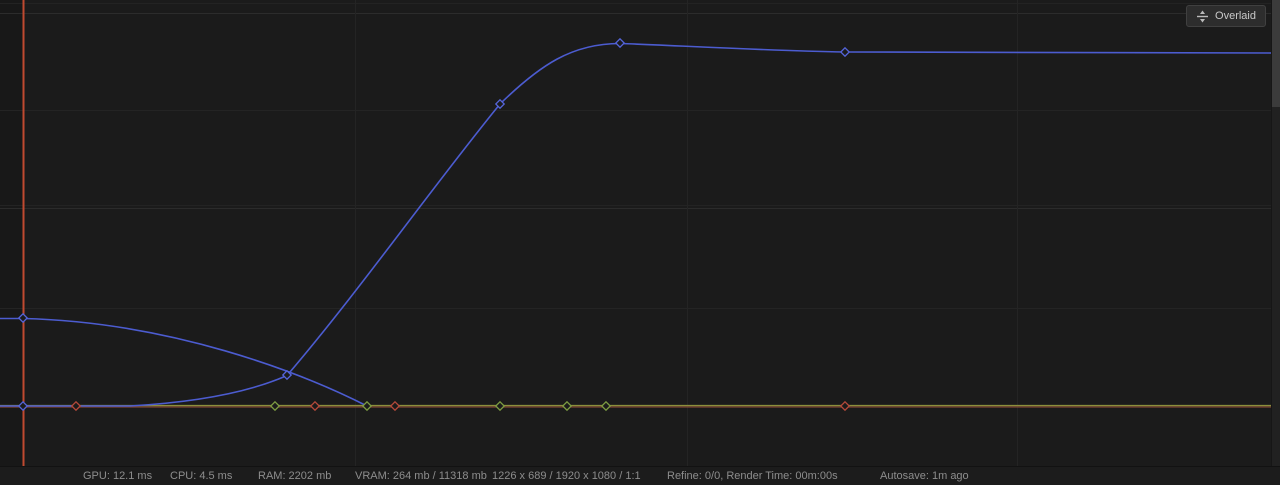  Describe the element at coordinates (184, 362) in the screenshot. I see `blue-descending-curve` at that location.